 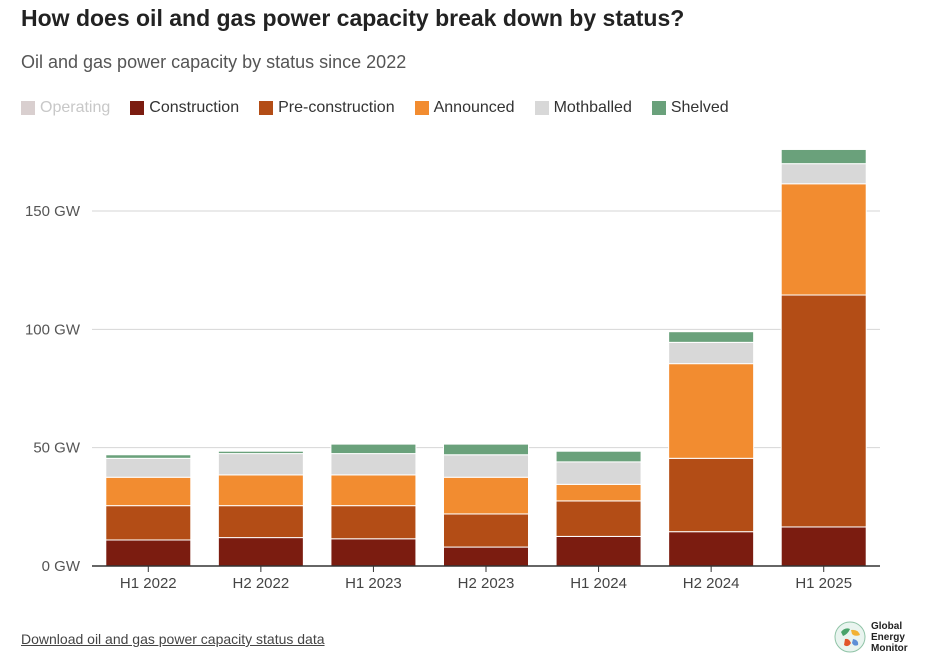 I want to click on legend-item-construction: Construction, so click(x=184, y=108).